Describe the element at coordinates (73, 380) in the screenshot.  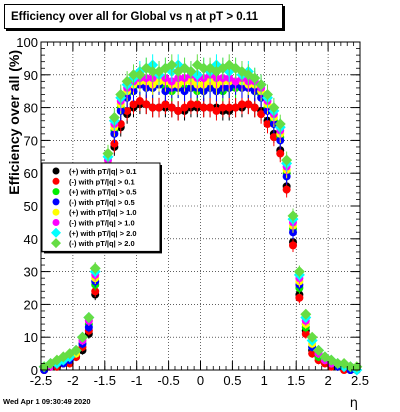
I see `x-tick-label: -2` at that location.